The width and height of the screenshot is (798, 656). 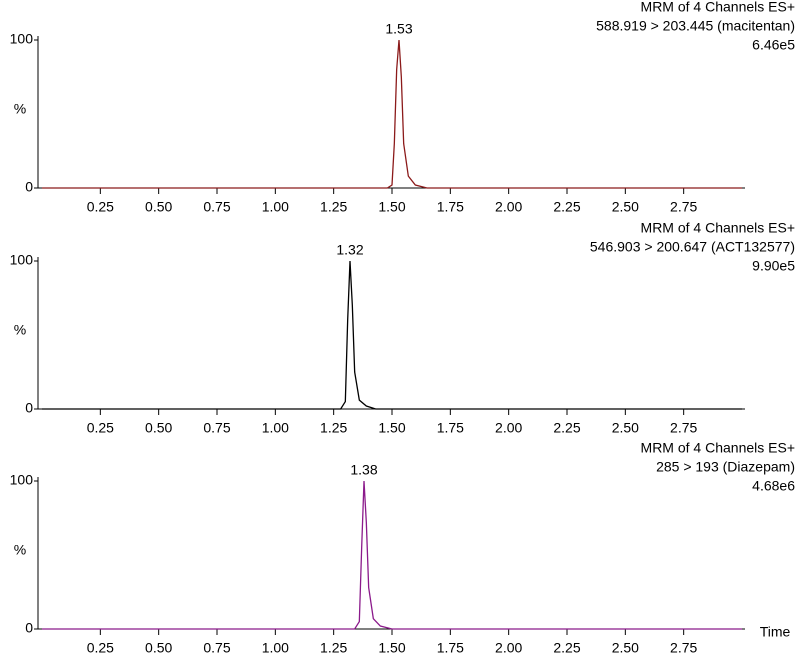 What do you see at coordinates (695, 26) in the screenshot?
I see `channel-header: 588.919 > 203.445 (macitentan)` at bounding box center [695, 26].